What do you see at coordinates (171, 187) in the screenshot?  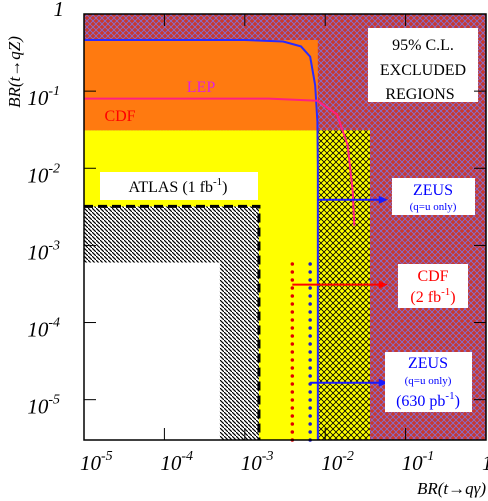 I see `annotation-text: ATLAS (1 fb` at bounding box center [171, 187].